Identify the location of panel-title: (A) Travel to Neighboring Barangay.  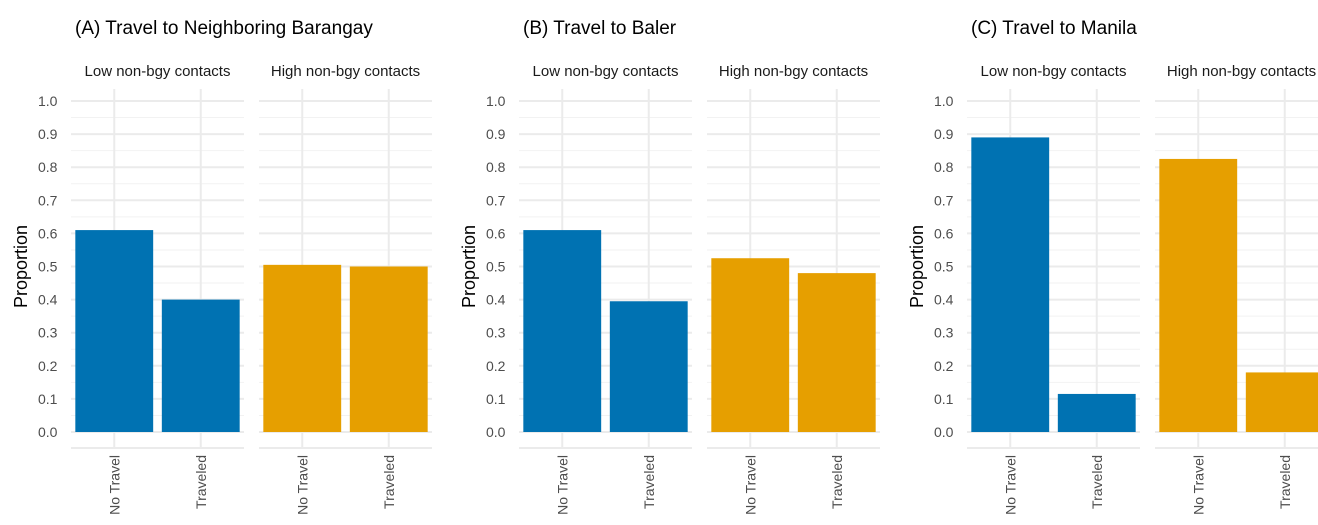
(224, 28).